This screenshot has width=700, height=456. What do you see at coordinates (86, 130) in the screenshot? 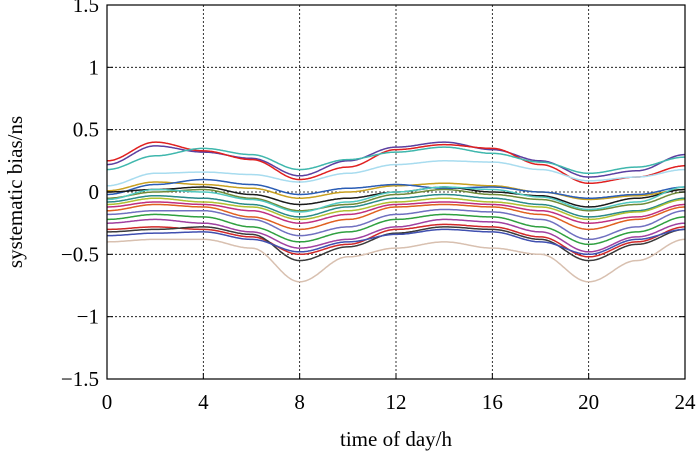
I see `y-tick-label: 0.5` at bounding box center [86, 130].